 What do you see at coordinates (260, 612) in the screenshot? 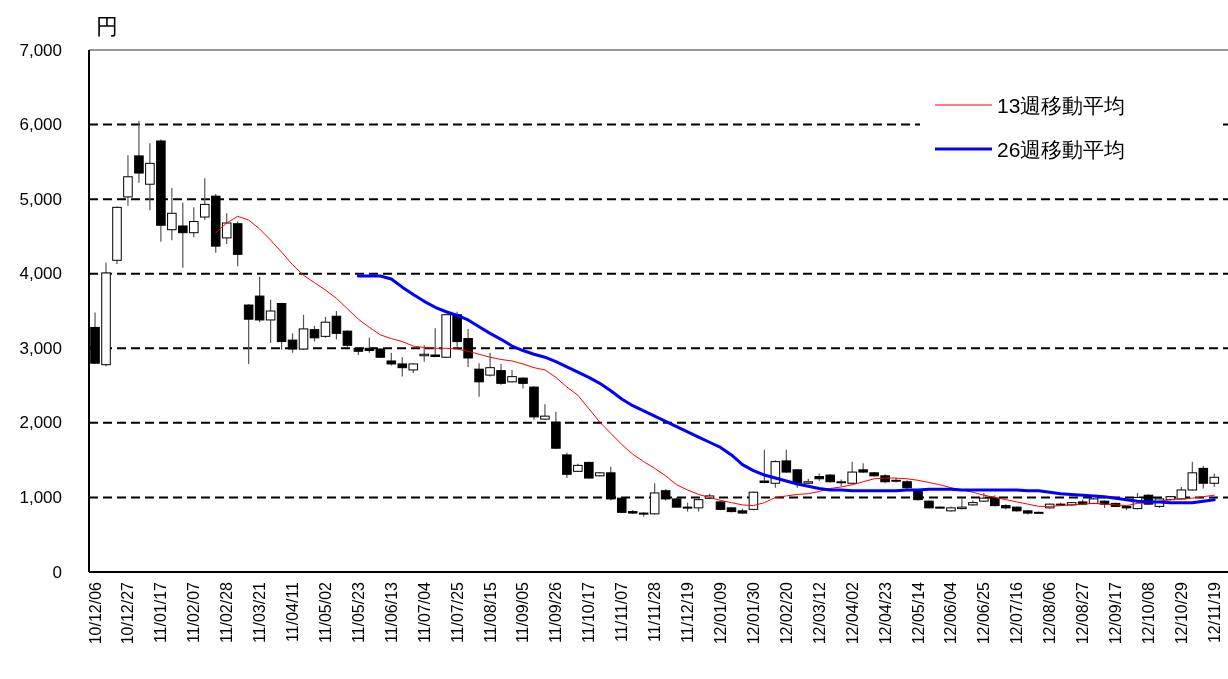
I see `x-tick-label: 11/03/21` at bounding box center [260, 612].